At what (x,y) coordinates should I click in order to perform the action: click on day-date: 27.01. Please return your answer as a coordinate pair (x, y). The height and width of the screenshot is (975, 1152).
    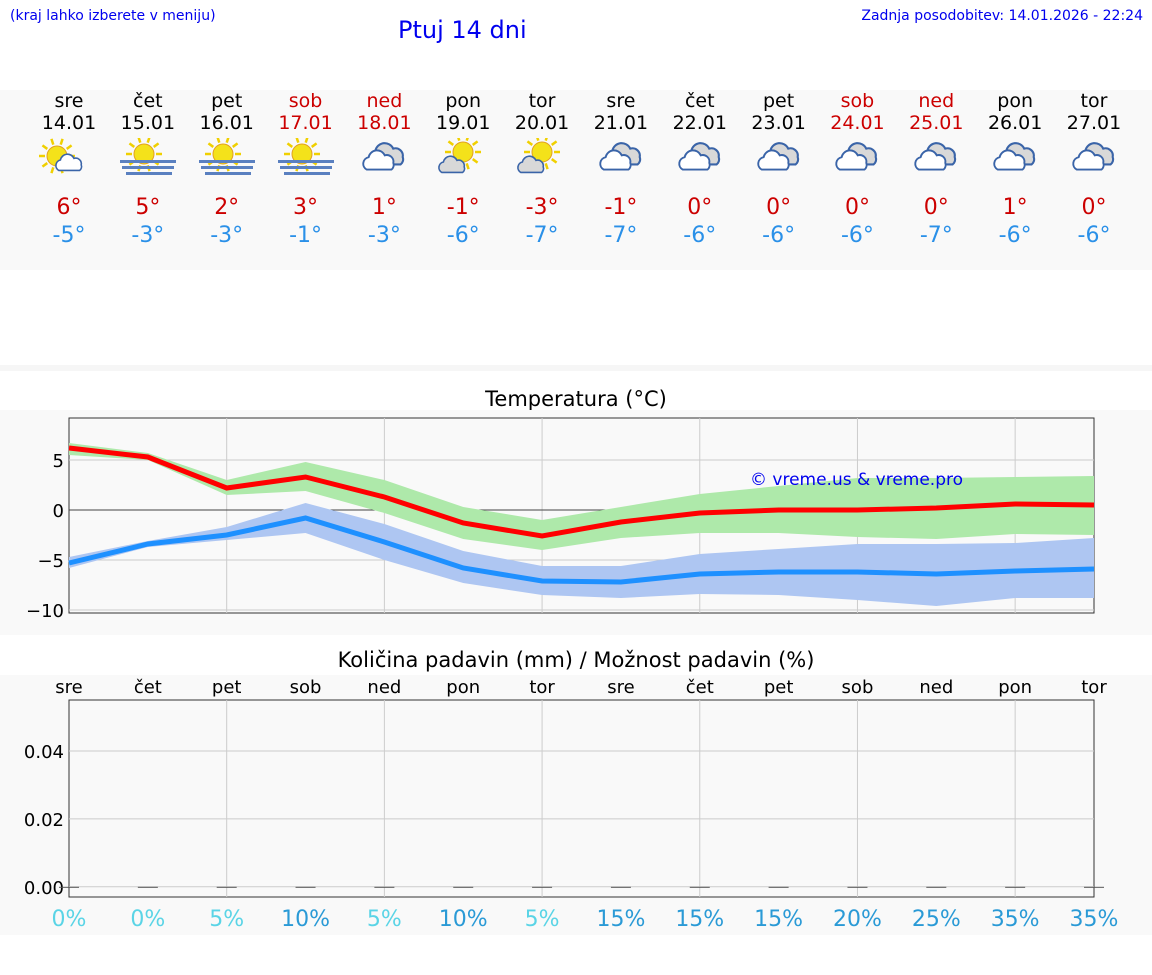
    Looking at the image, I should click on (1094, 123).